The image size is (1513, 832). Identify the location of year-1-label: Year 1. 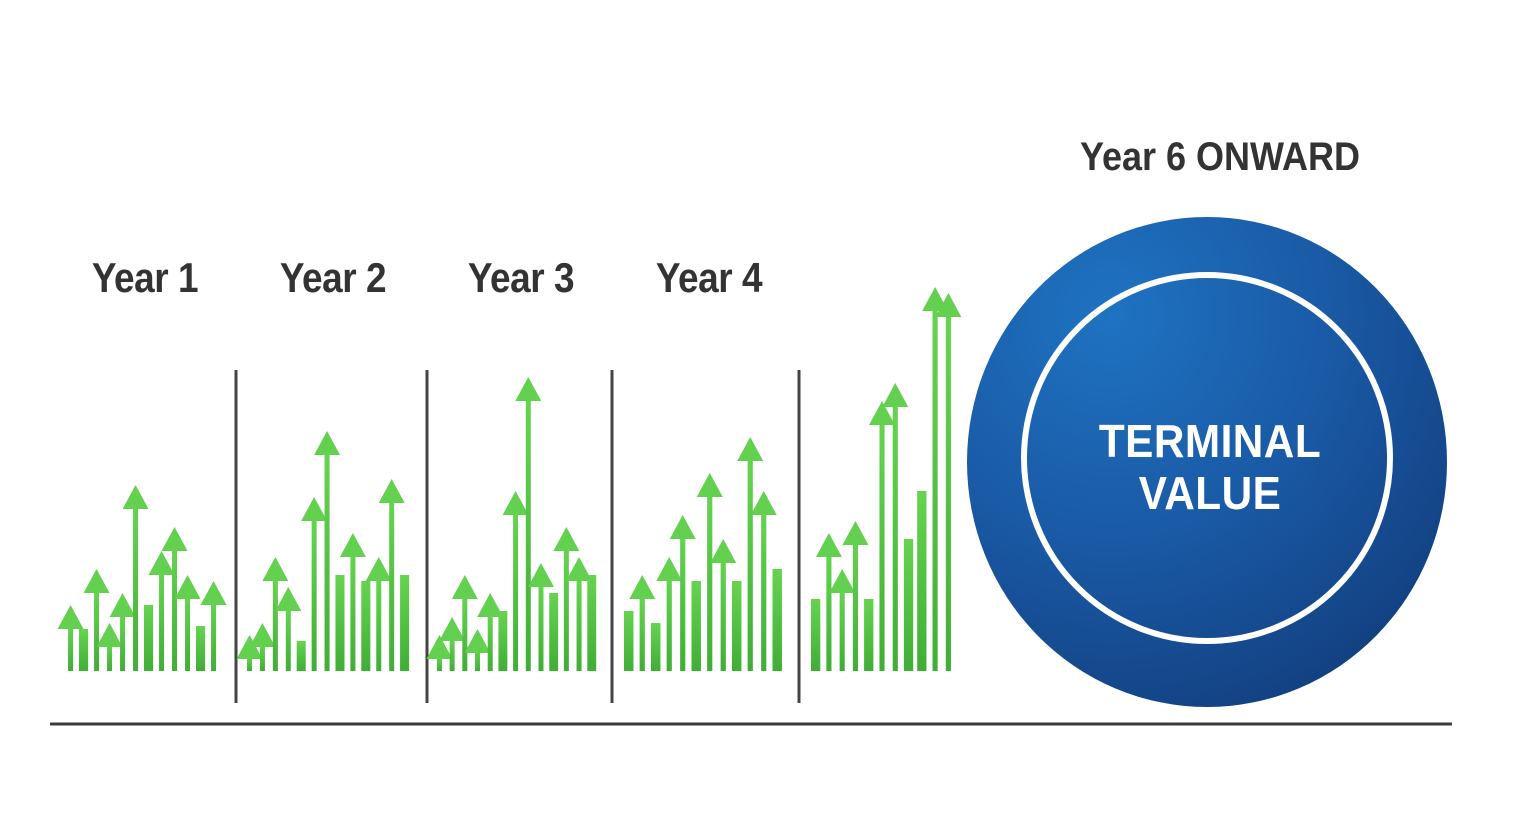
(145, 277).